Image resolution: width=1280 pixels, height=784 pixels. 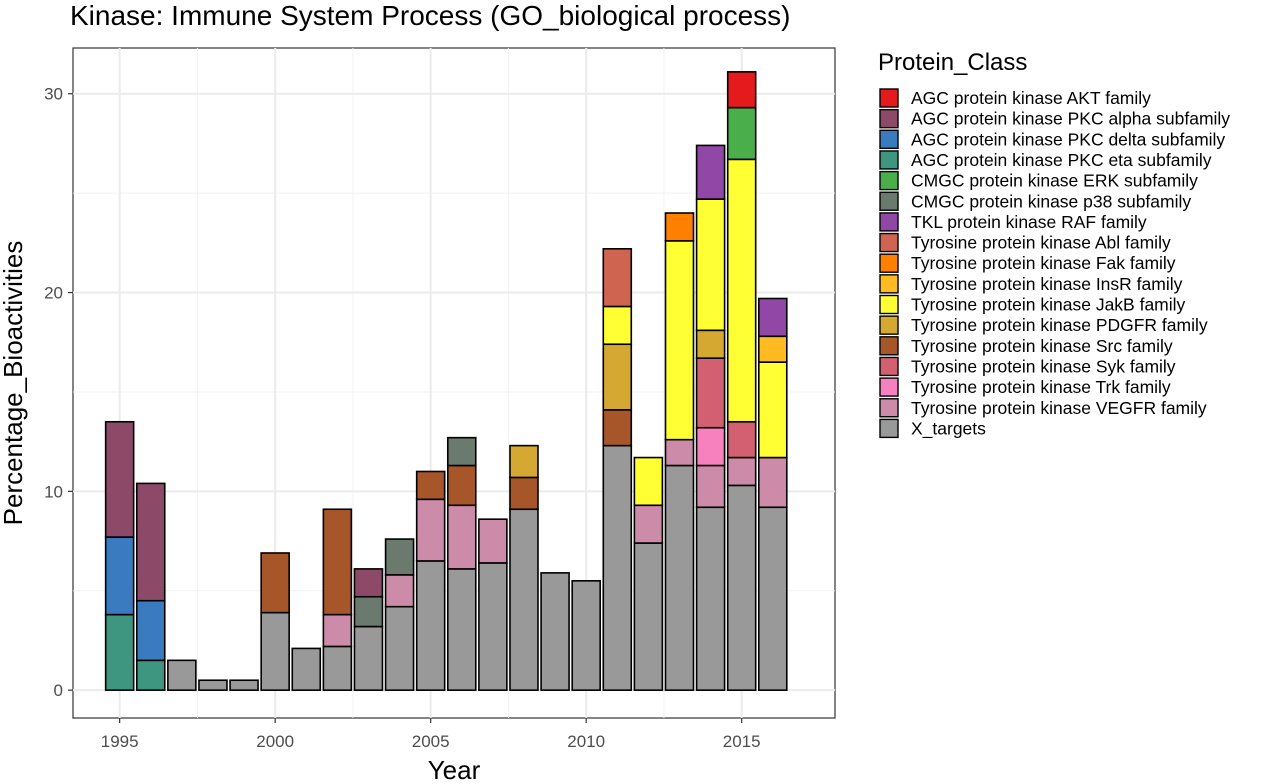 I want to click on legend-item: AGC protein kinase PKC delta subfamily, so click(x=1052, y=139).